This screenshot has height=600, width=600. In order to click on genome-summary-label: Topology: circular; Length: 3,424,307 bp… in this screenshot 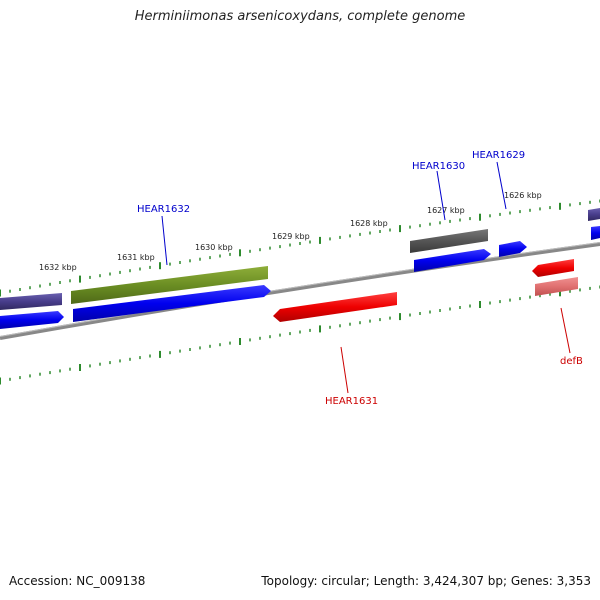, I will do `click(426, 581)`.